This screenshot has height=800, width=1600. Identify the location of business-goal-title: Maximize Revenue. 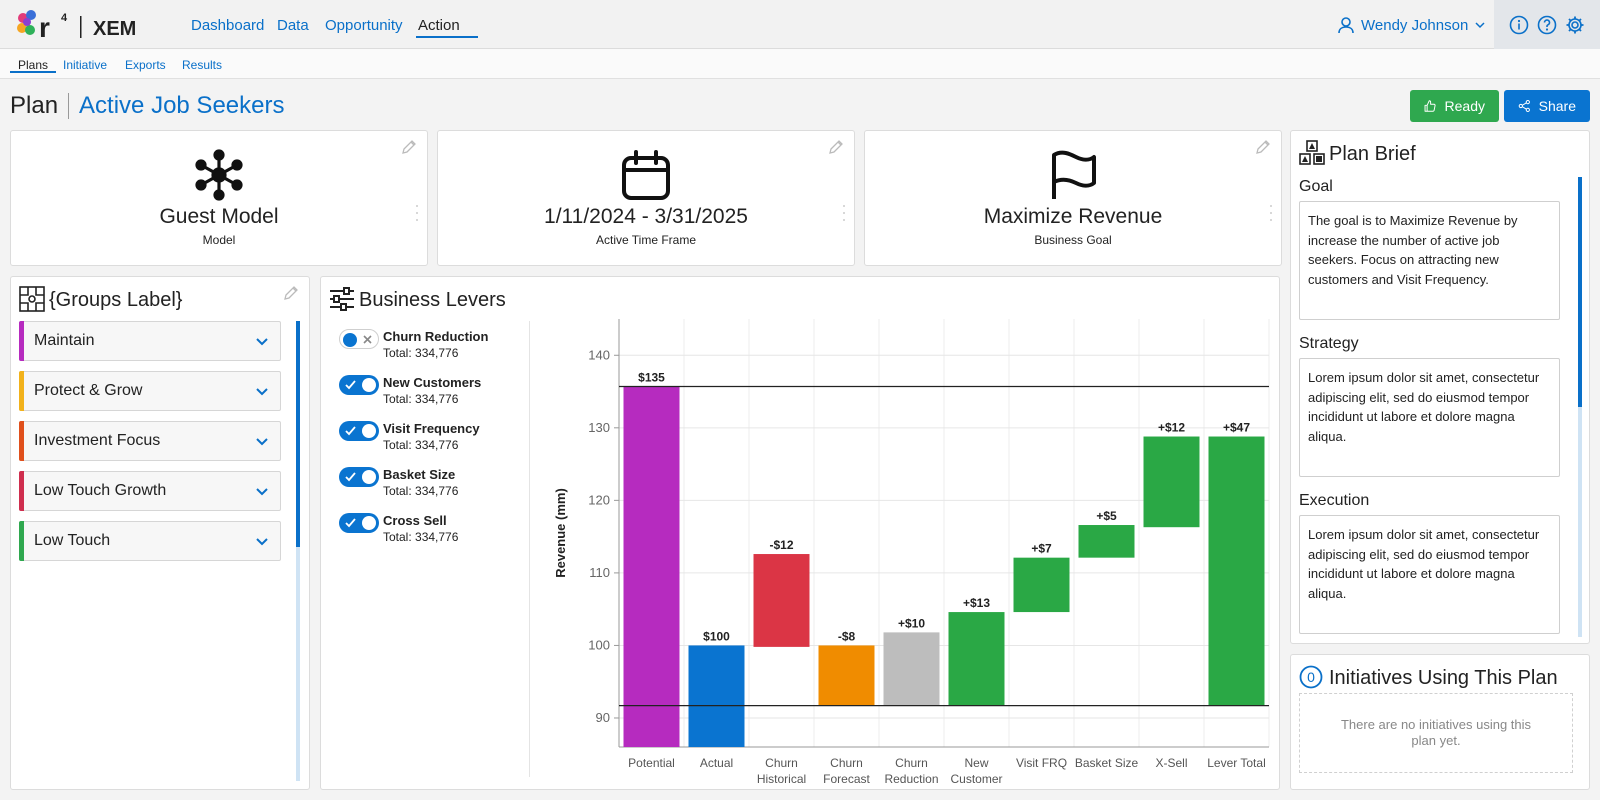
(1073, 216).